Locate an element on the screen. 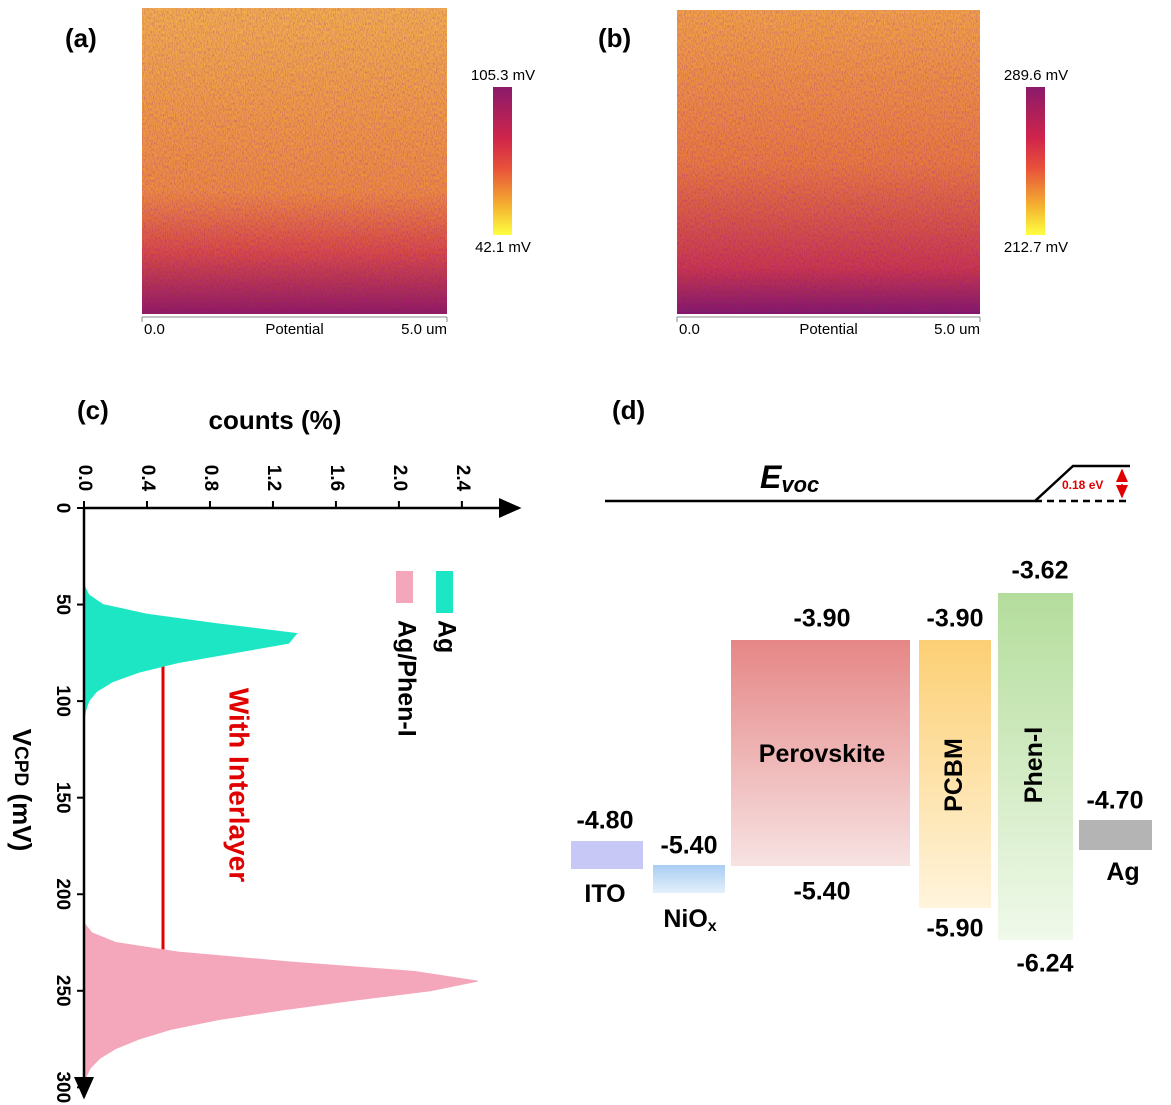 Image resolution: width=1171 pixels, height=1105 pixels. y-tick-label: 300 is located at coordinates (62, 1087).